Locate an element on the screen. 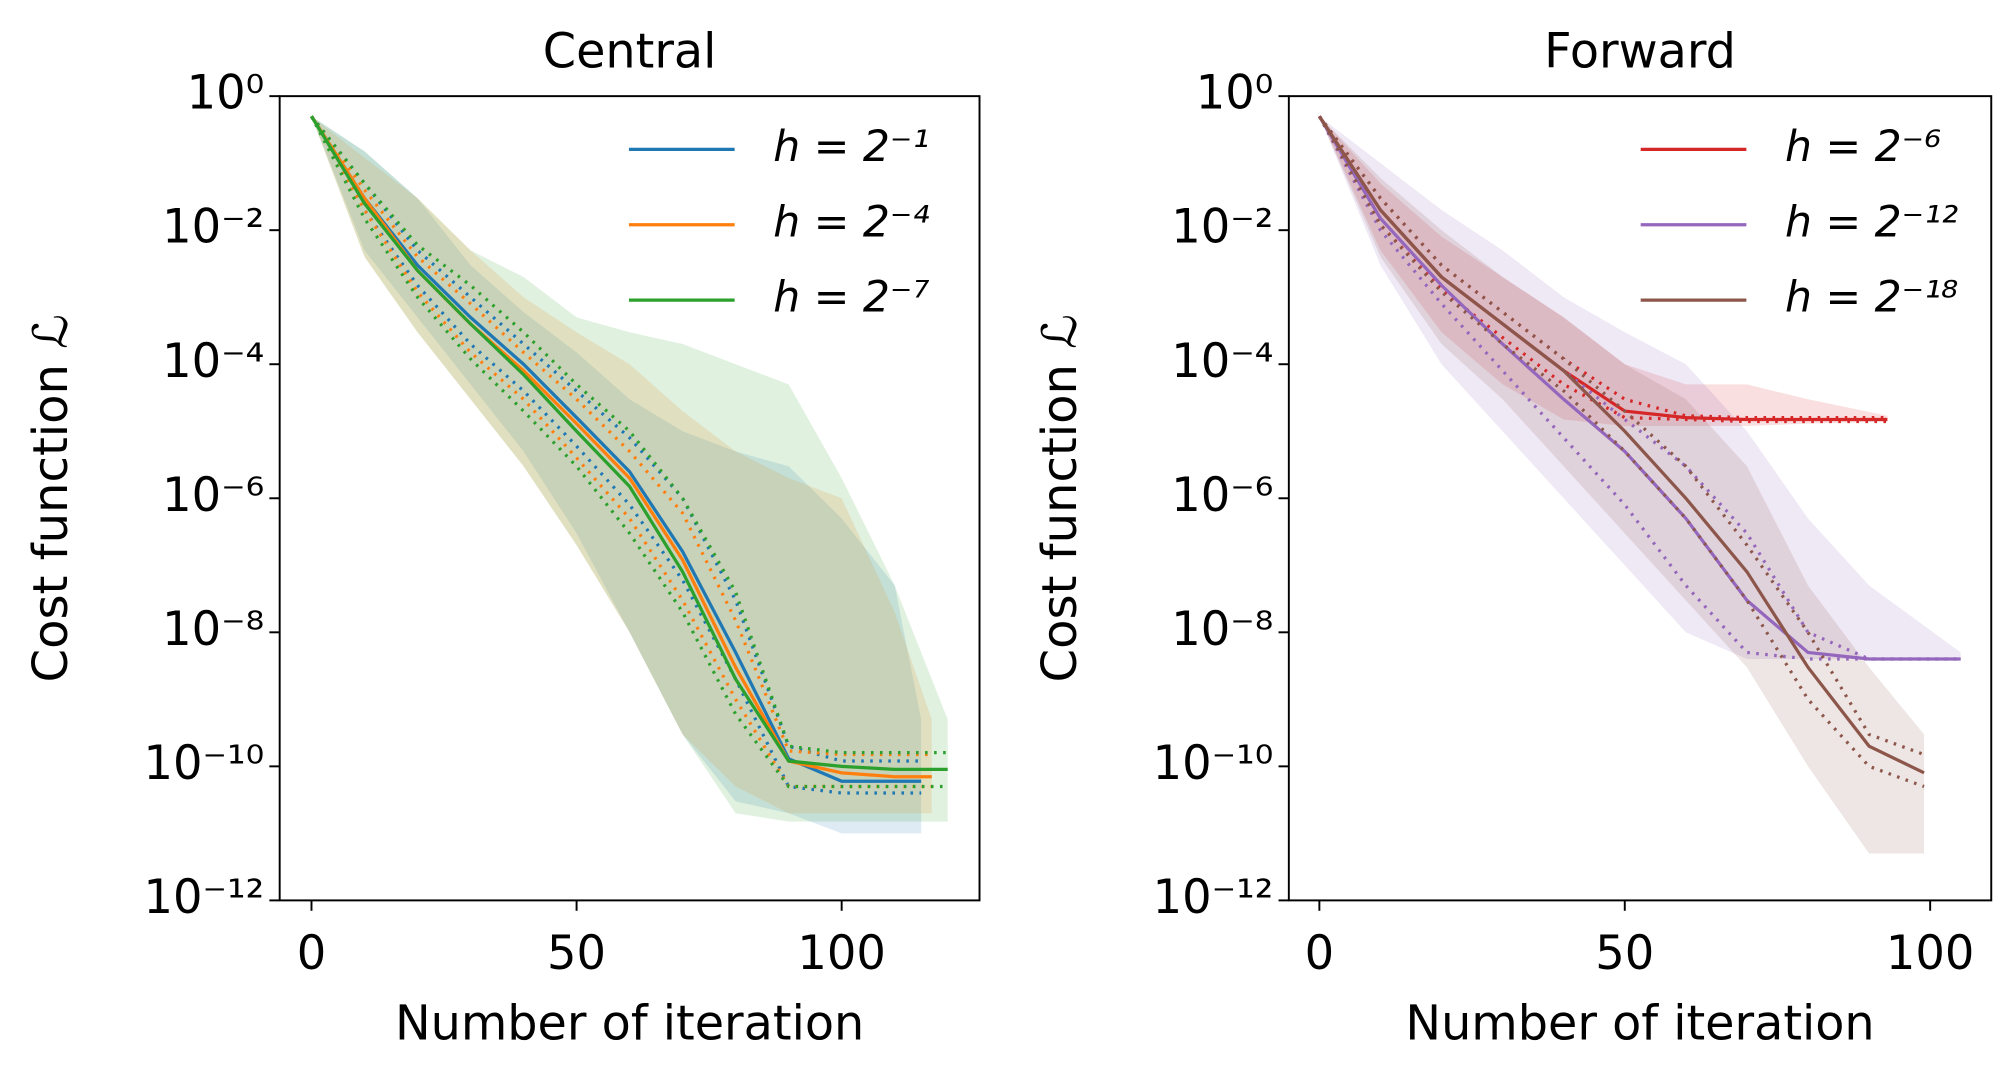  quartile-line is located at coordinates (1602, 269).